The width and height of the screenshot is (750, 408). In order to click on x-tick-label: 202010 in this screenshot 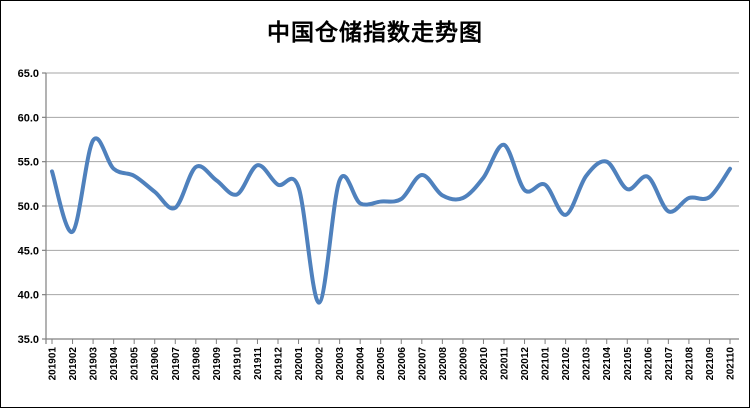, I will do `click(484, 364)`.